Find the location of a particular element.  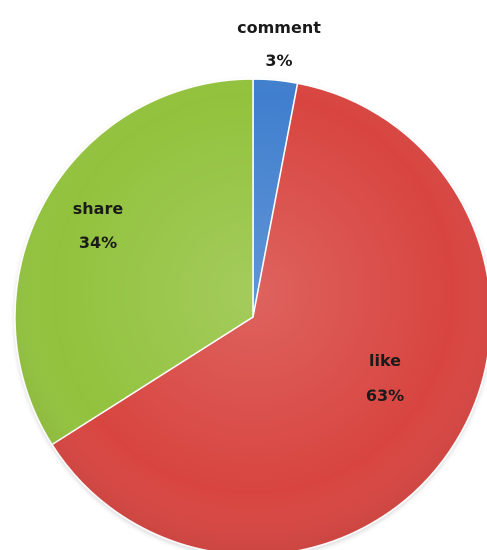

slice-percent-comment: 3% is located at coordinates (278, 60).